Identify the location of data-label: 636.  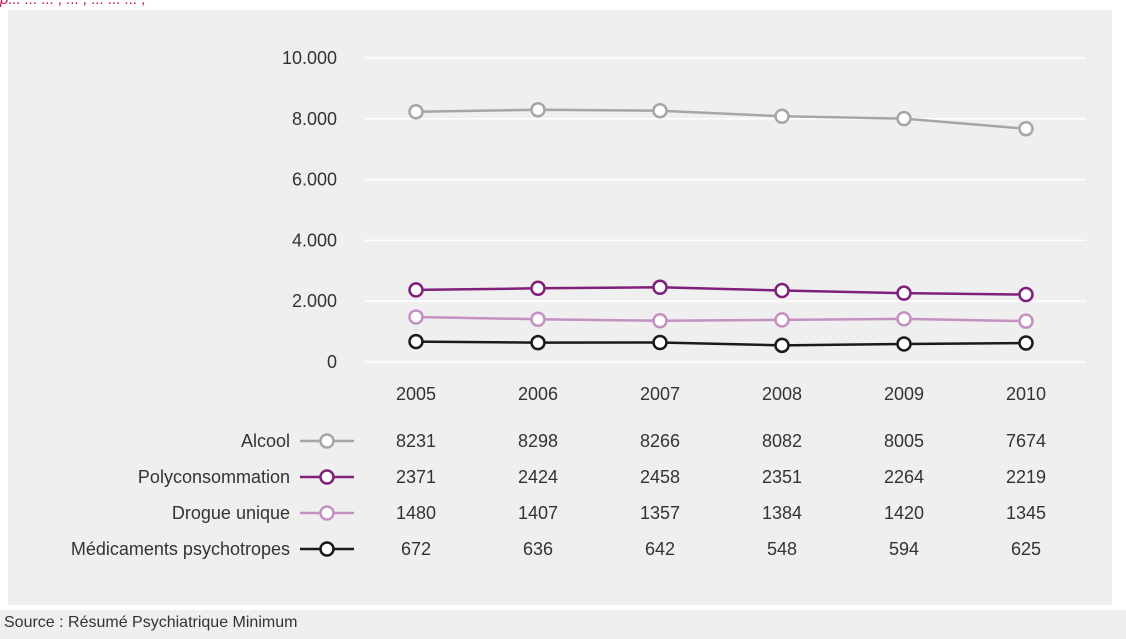
(538, 549).